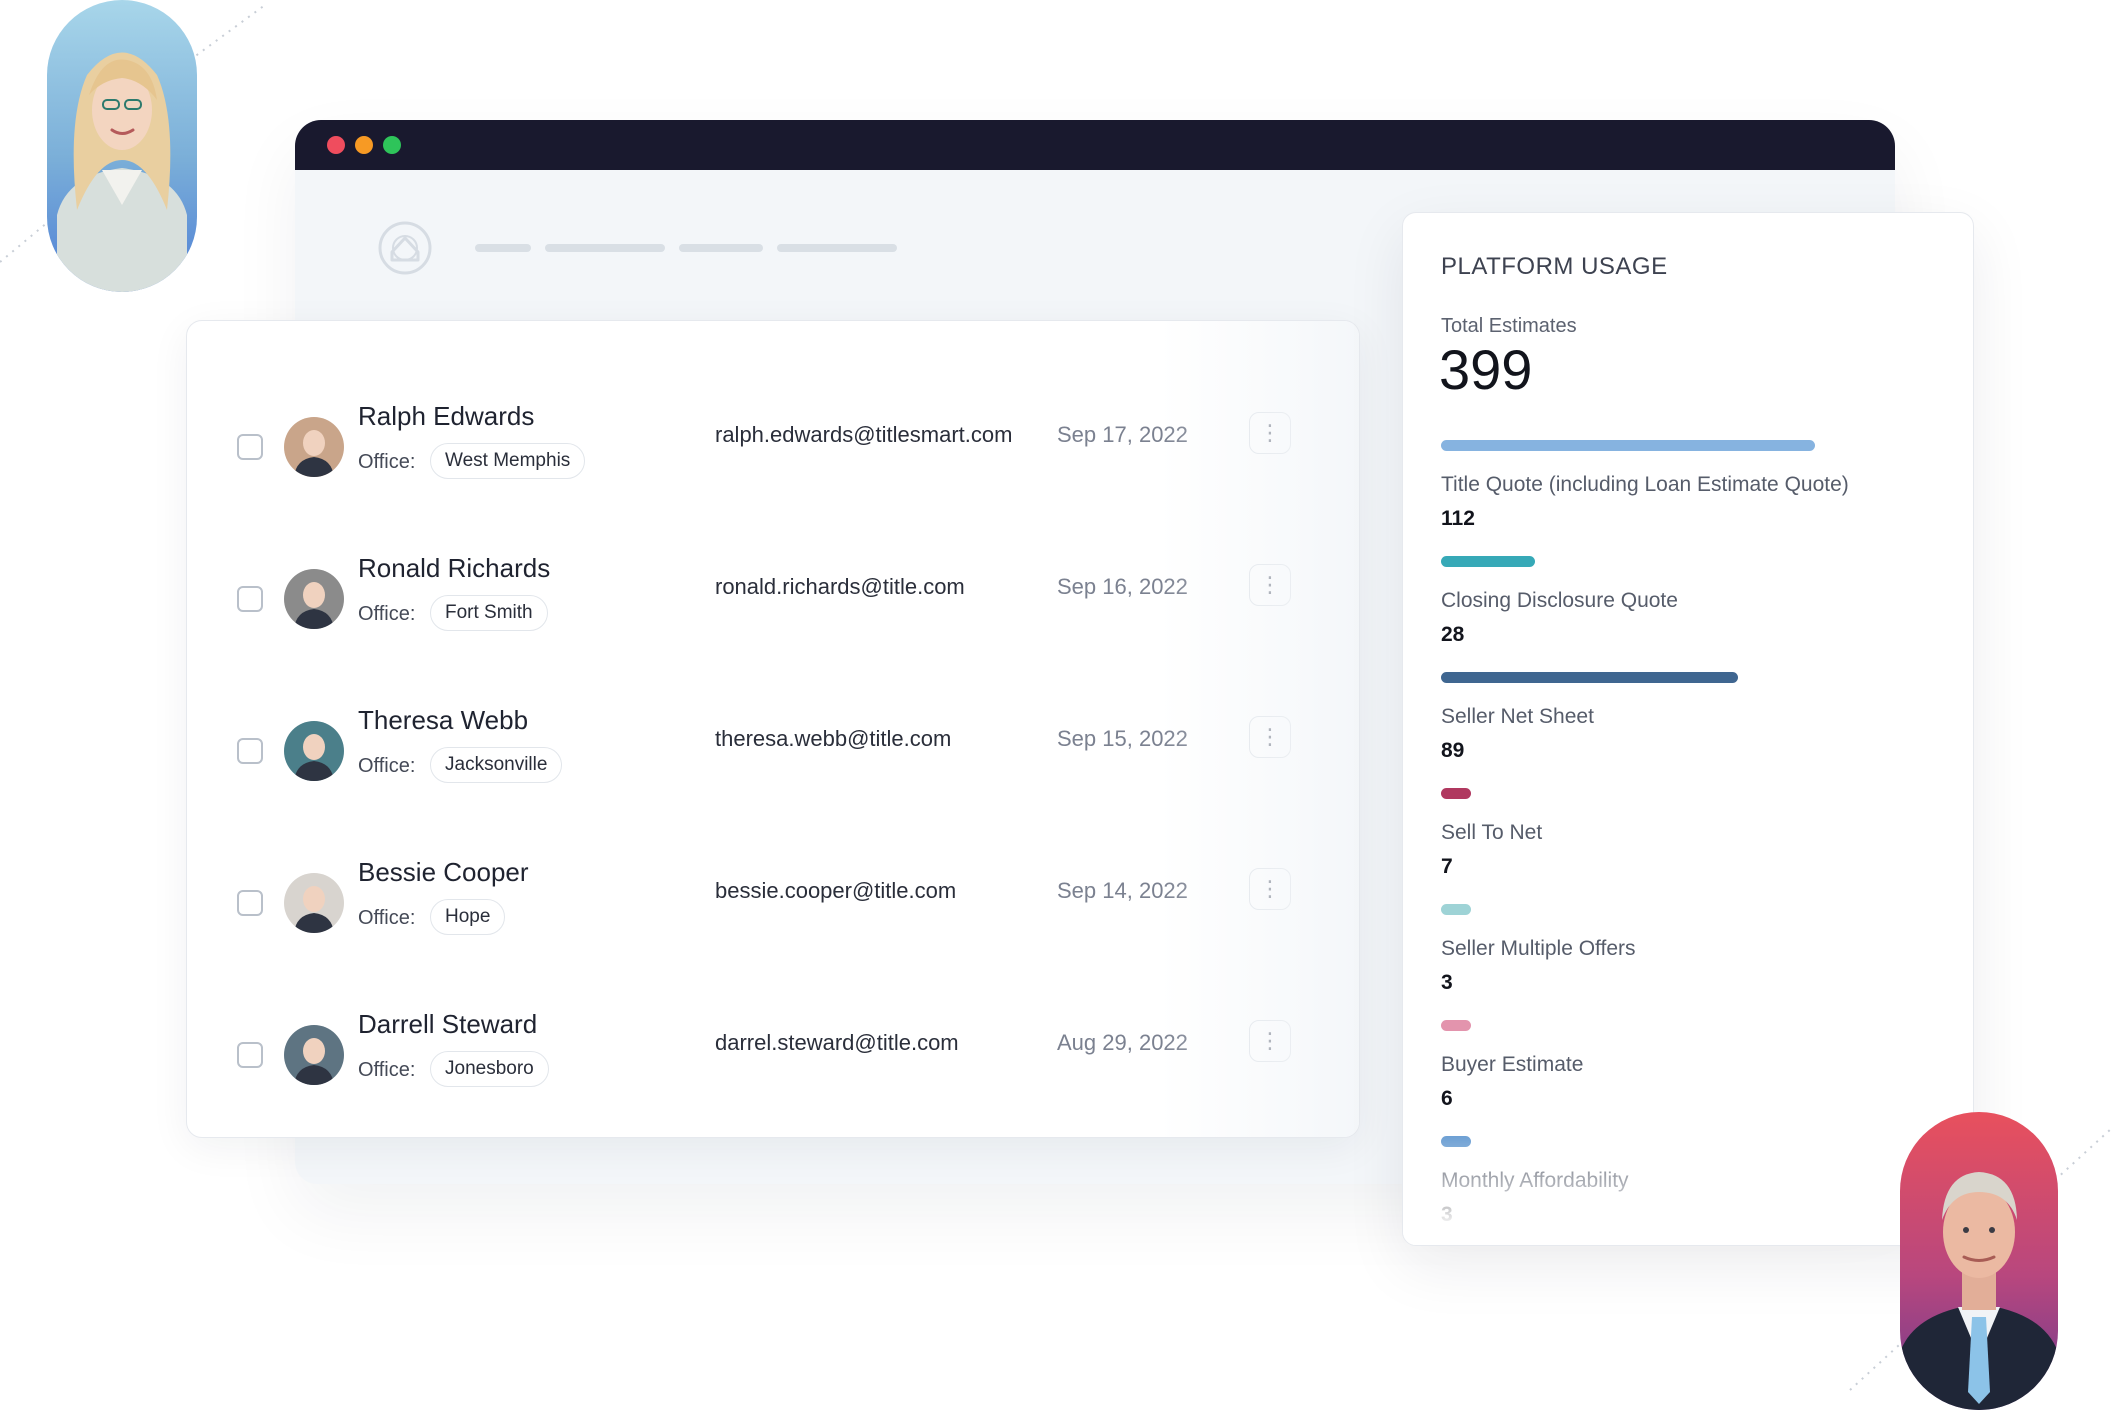 This screenshot has height=1410, width=2112. Describe the element at coordinates (1122, 586) in the screenshot. I see `user-date: Sep 16, 2022` at that location.